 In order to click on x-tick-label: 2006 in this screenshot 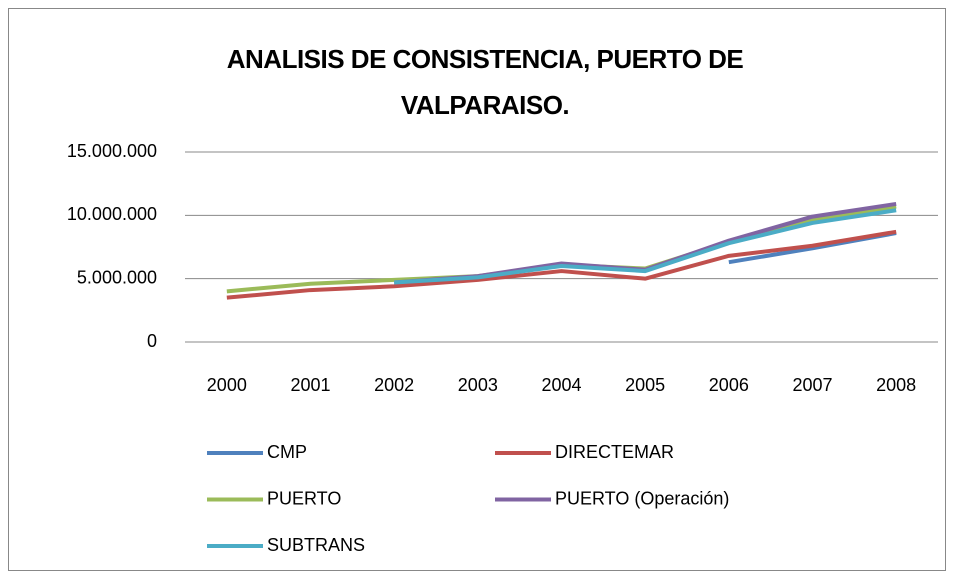, I will do `click(729, 385)`.